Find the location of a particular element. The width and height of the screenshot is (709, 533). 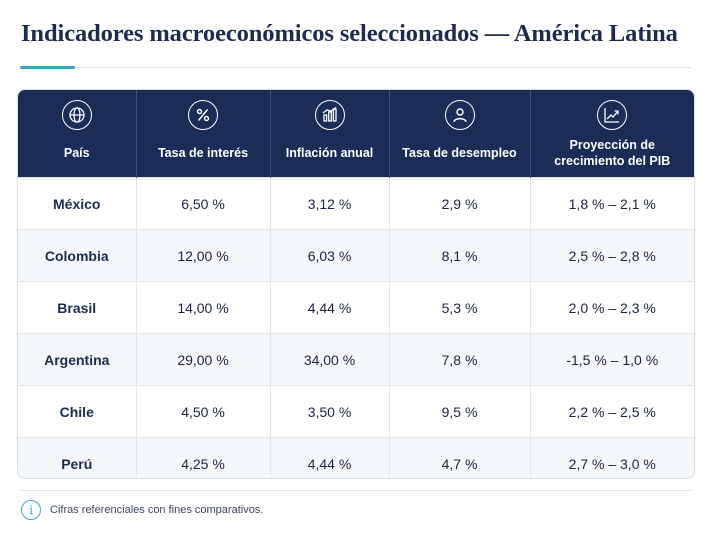

interest-rate-cell: 29,00 % is located at coordinates (203, 359).